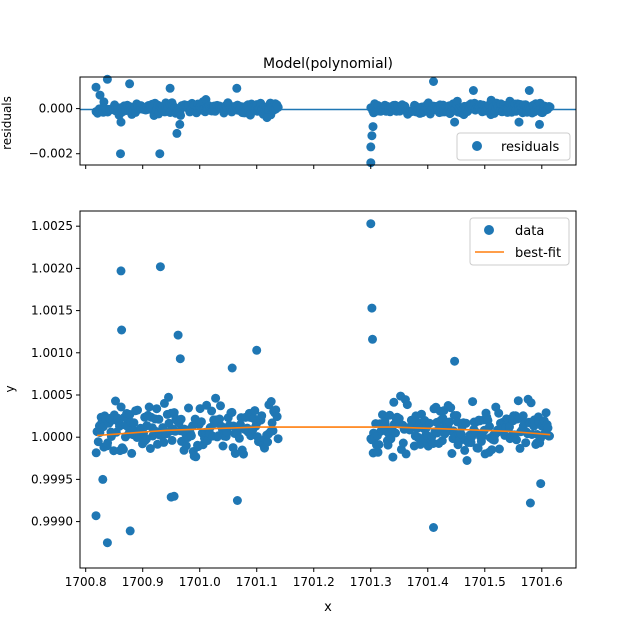 This screenshot has width=640, height=640. Describe the element at coordinates (52, 311) in the screenshot. I see `y-tick-label: 1.0015` at that location.